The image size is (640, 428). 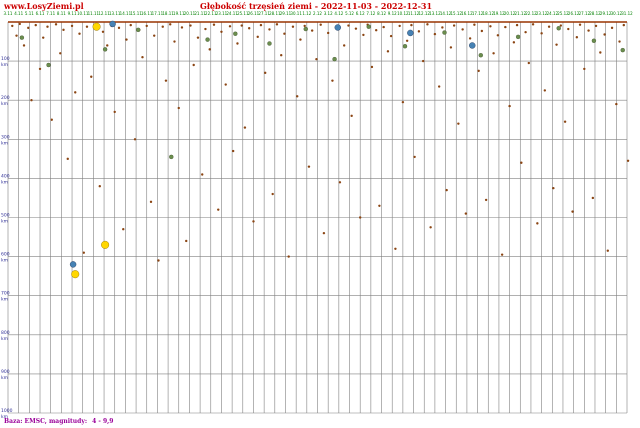 I want to click on date-tick-label: 15.12, so click(x=457, y=13).